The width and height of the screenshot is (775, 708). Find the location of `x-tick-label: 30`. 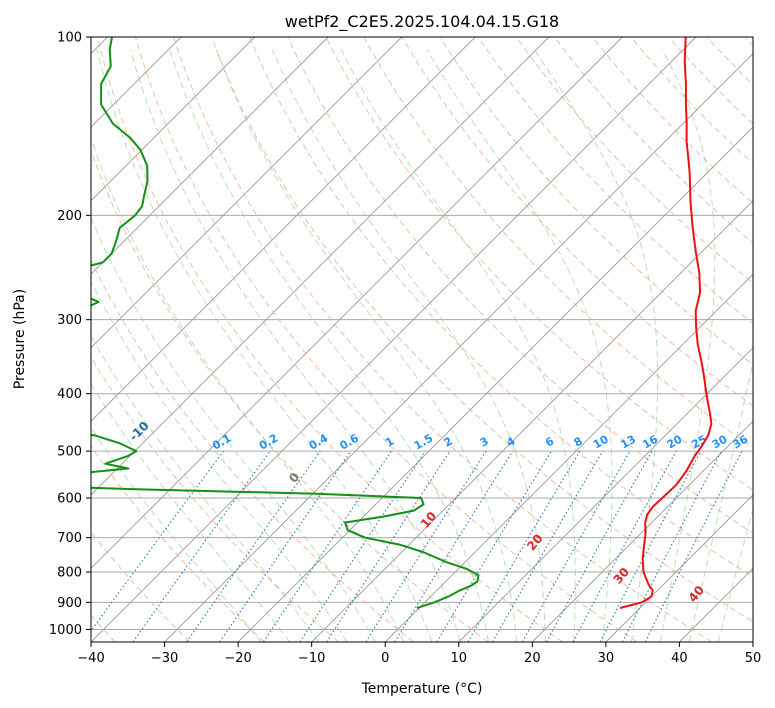

x-tick-label: 30 is located at coordinates (606, 658).